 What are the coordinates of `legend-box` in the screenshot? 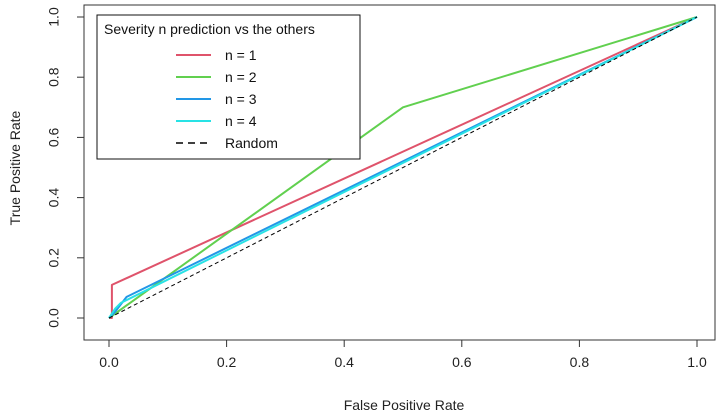 It's located at (228, 87).